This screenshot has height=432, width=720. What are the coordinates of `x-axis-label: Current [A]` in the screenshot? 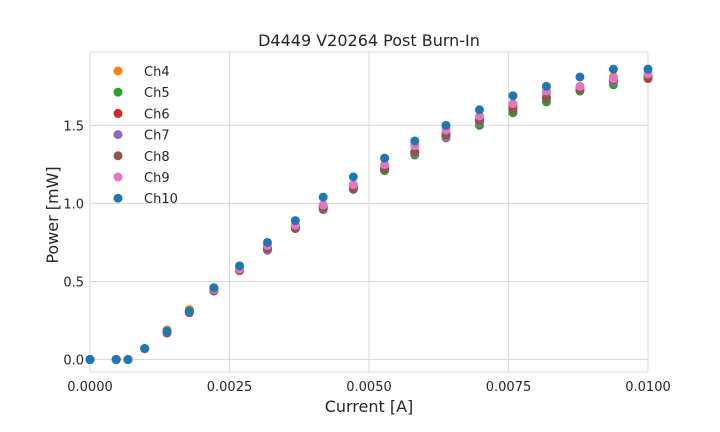 It's located at (369, 406).